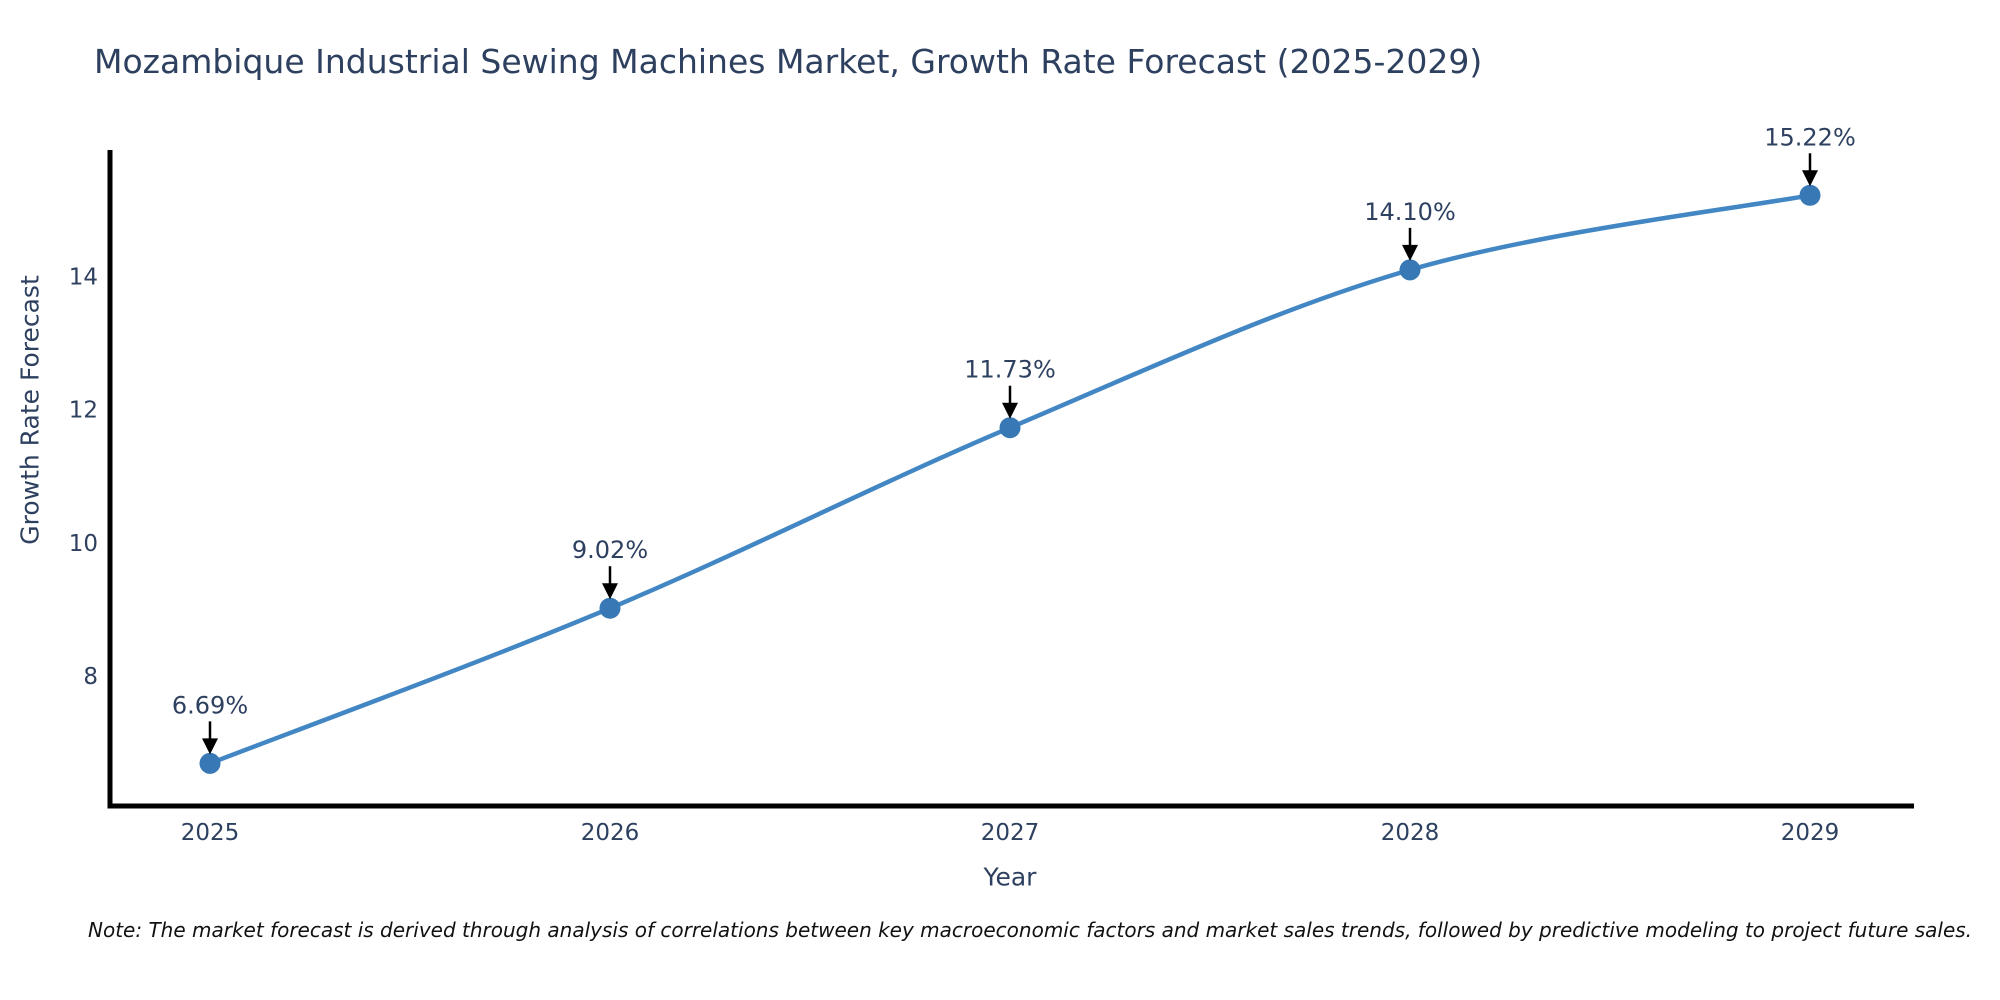  I want to click on y-tick-label: 10, so click(83, 544).